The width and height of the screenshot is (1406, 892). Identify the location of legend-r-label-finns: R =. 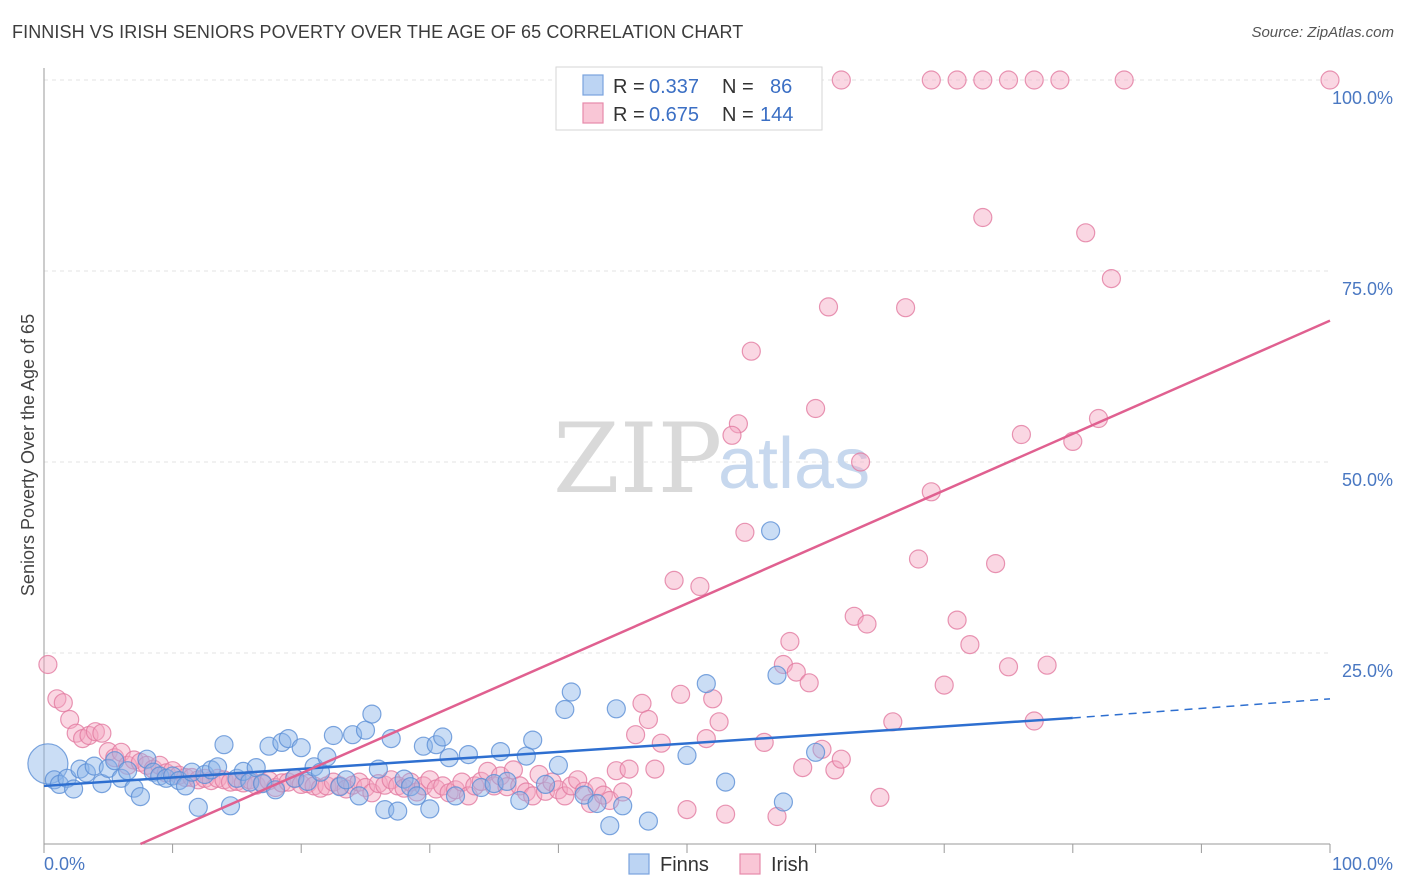
(629, 87).